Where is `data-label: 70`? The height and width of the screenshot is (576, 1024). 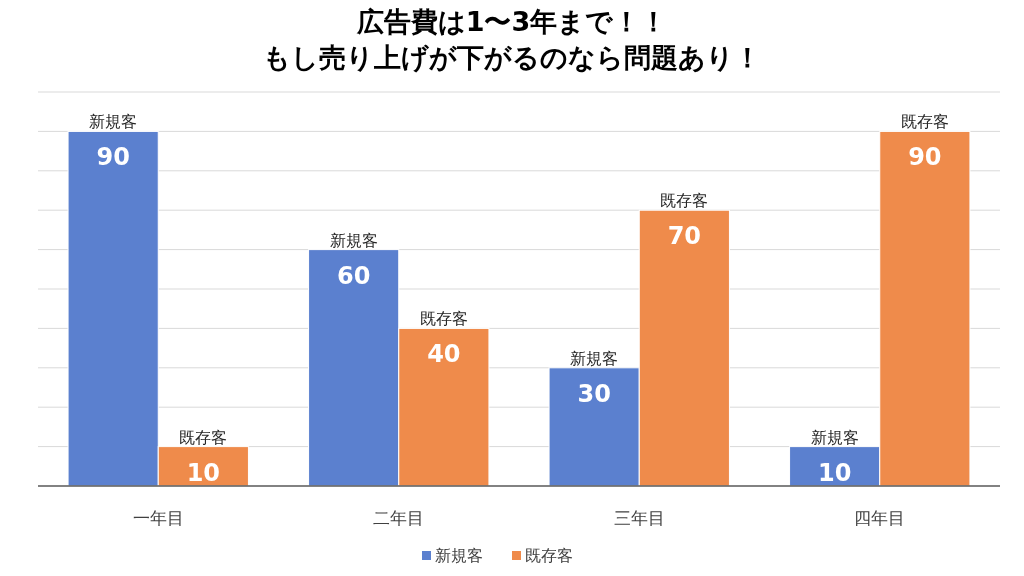
data-label: 70 is located at coordinates (684, 236).